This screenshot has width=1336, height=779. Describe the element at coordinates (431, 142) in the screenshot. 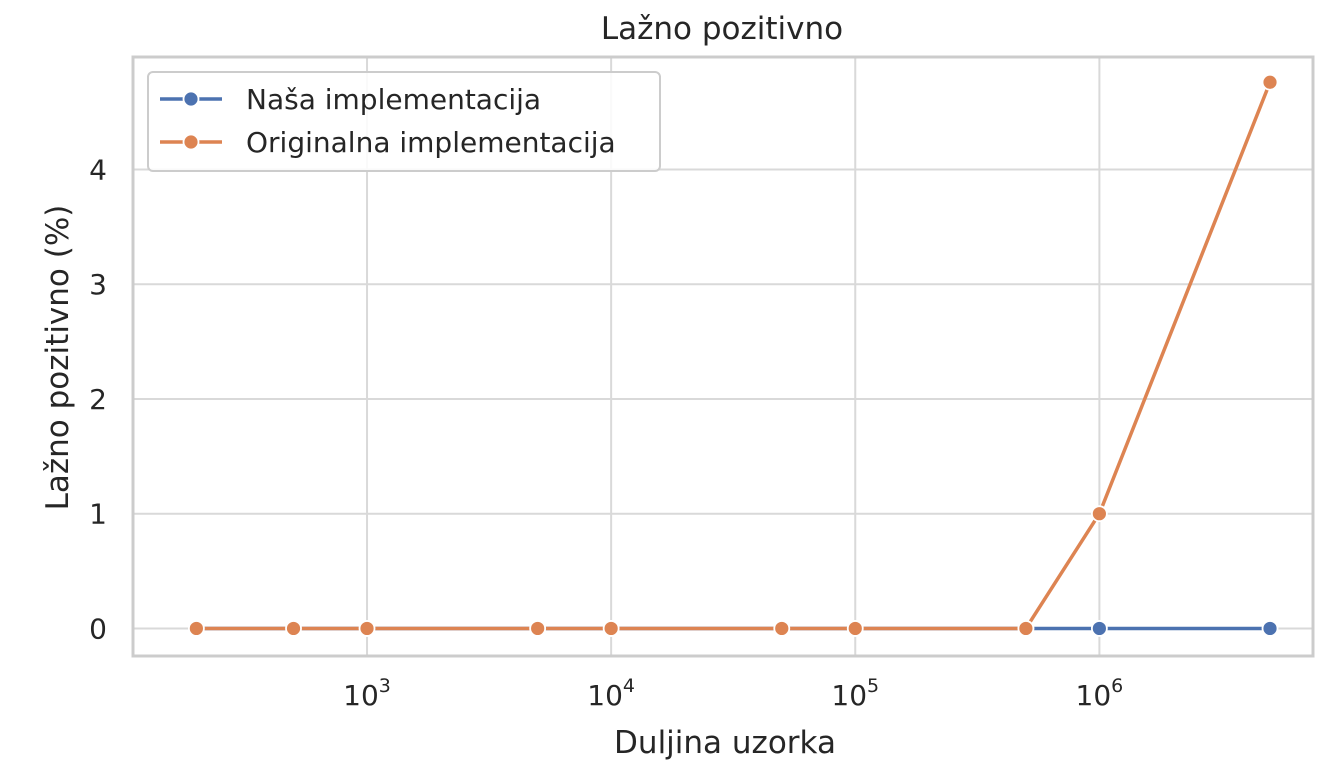

I see `legend-label: Originalna implementacija` at that location.